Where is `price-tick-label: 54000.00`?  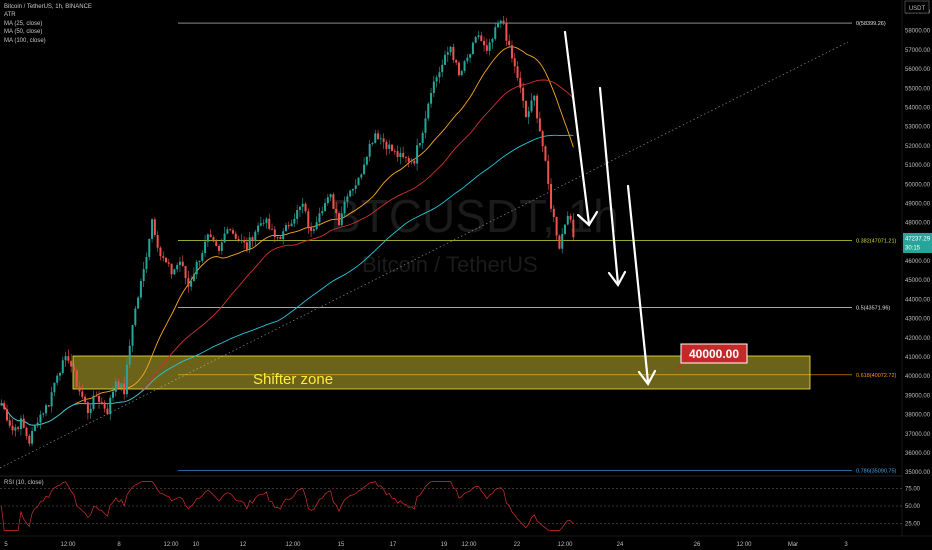 price-tick-label: 54000.00 is located at coordinates (918, 108).